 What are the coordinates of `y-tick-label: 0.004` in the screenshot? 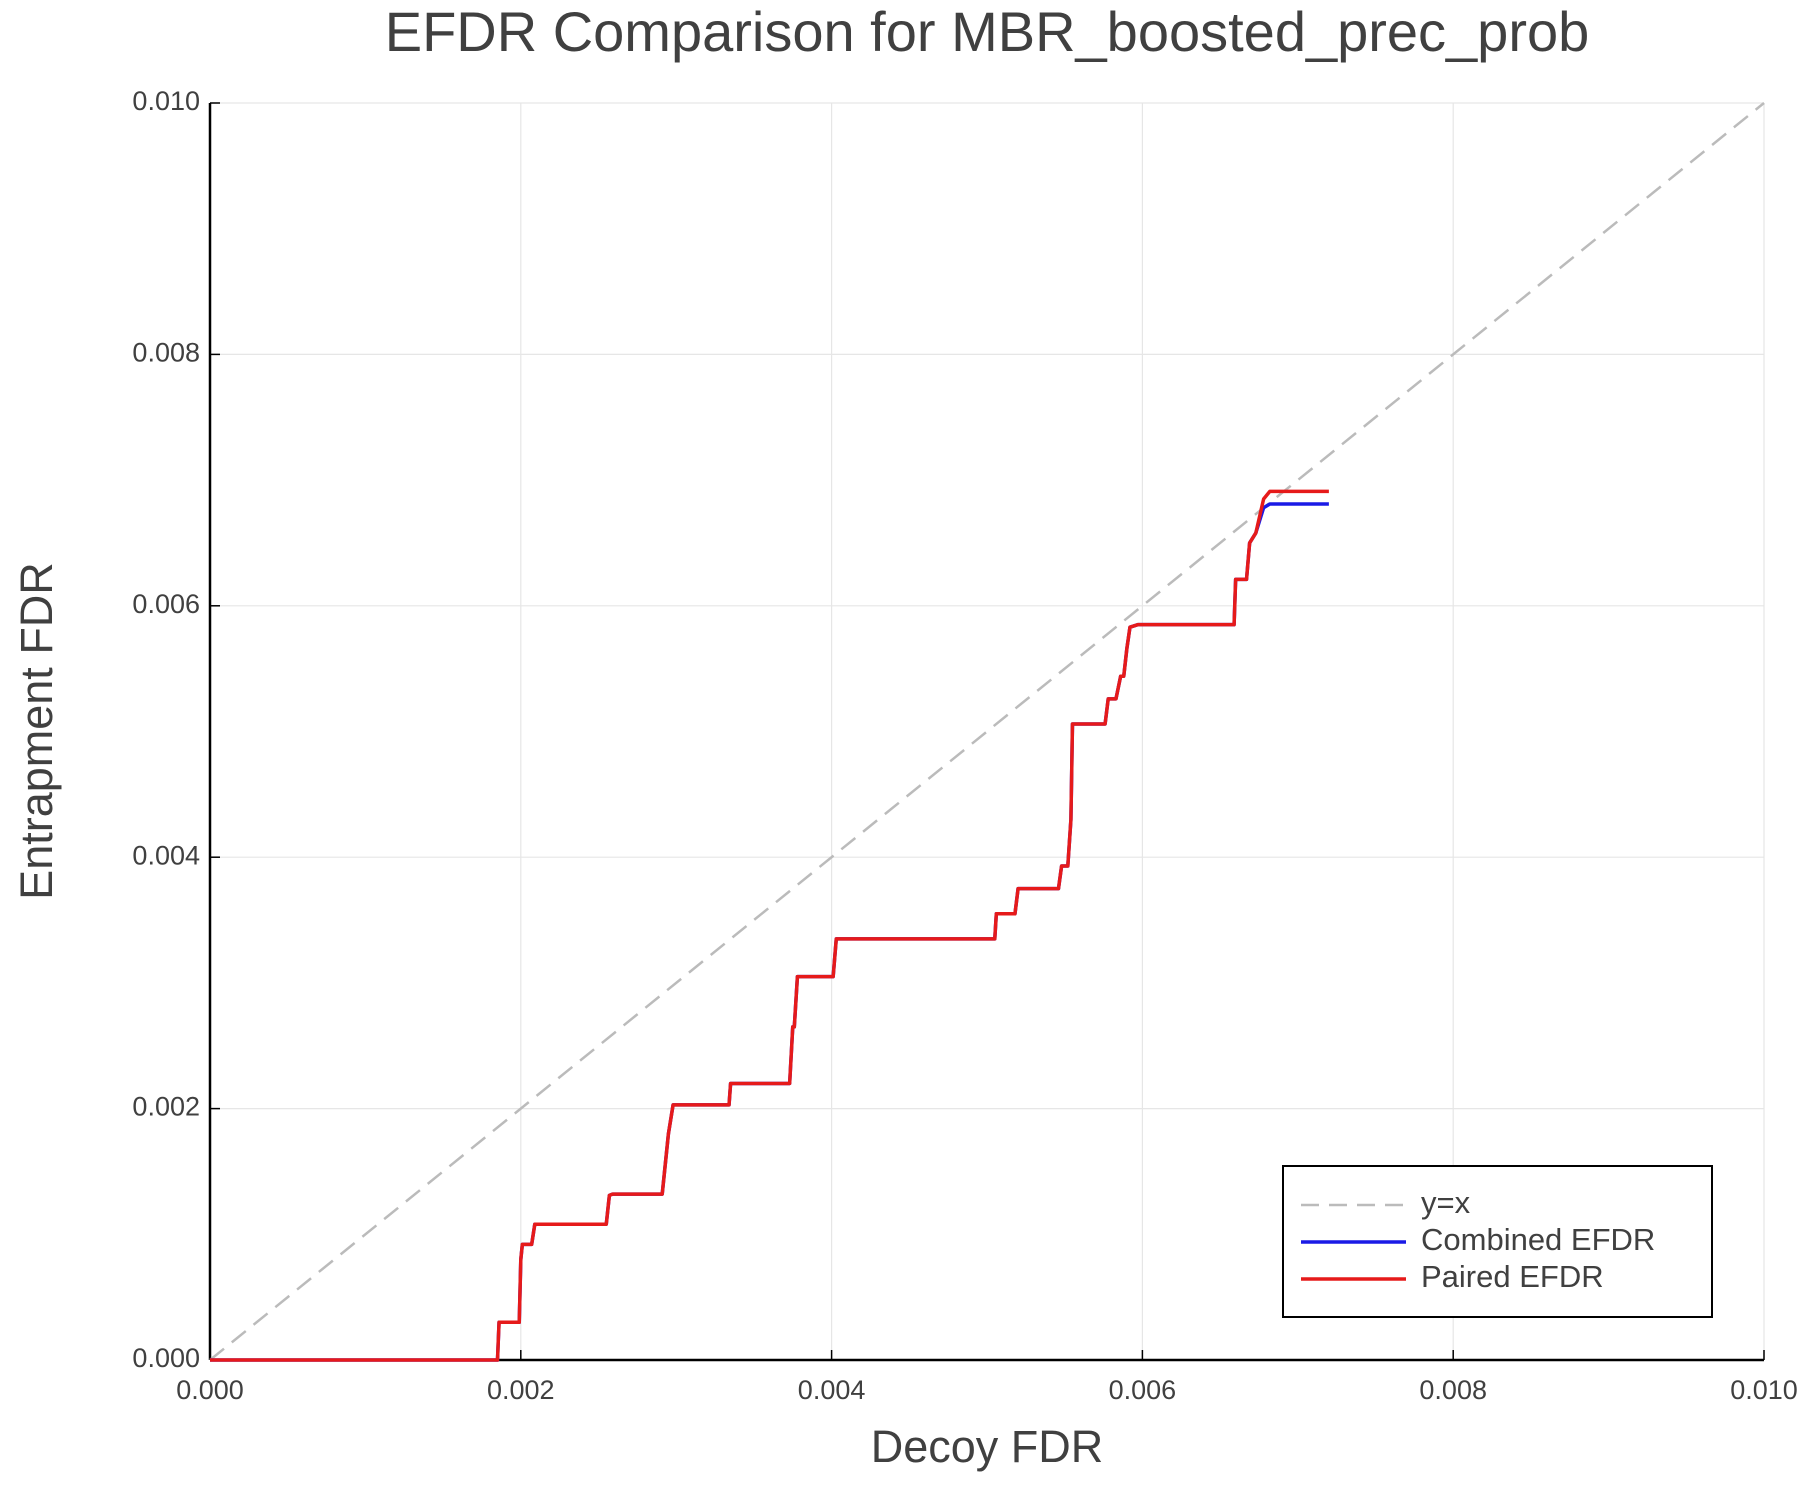 It's located at (166, 855).